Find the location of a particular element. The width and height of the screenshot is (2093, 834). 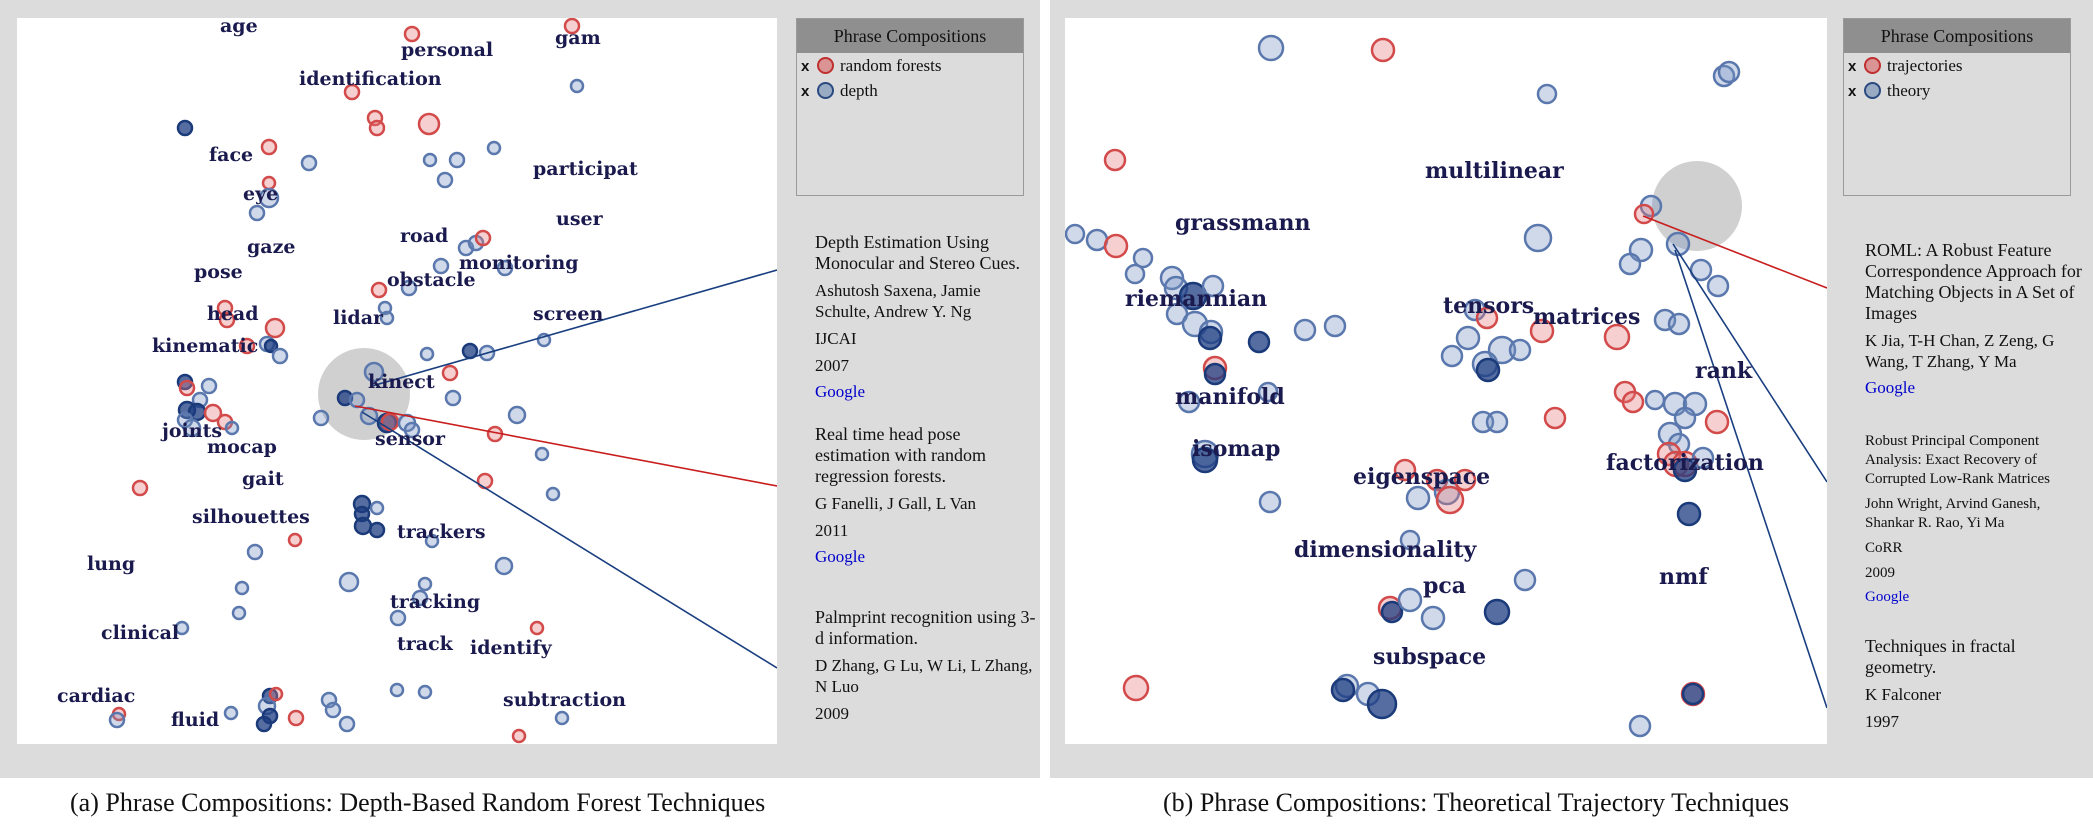

legend-item-theory: x theory is located at coordinates (1957, 90).